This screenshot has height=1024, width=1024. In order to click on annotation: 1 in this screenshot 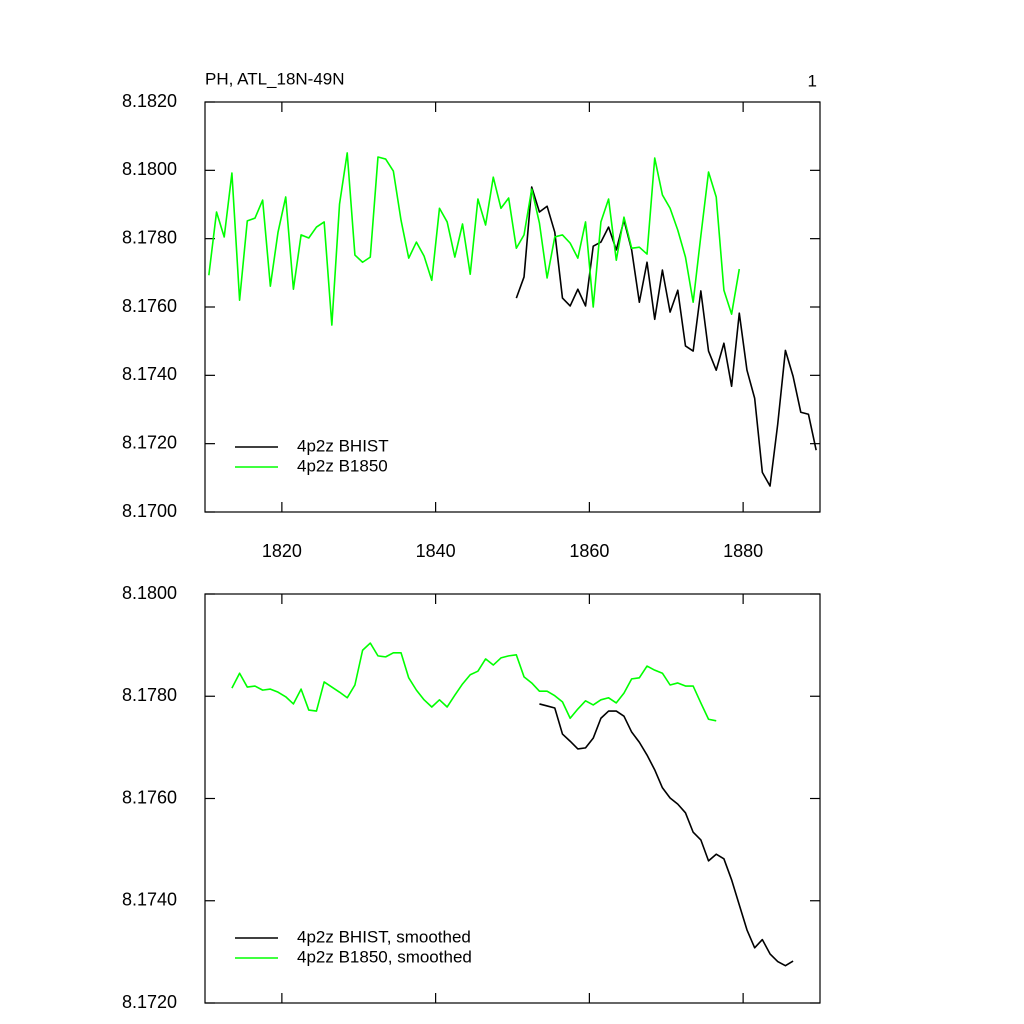, I will do `click(812, 80)`.